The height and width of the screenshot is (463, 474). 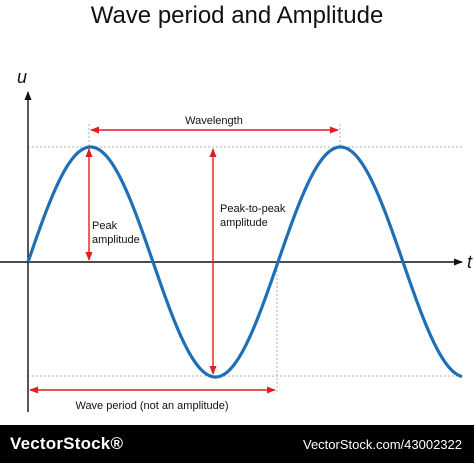 I want to click on peak-amplitude-label-line2: amplitude, so click(x=116, y=240).